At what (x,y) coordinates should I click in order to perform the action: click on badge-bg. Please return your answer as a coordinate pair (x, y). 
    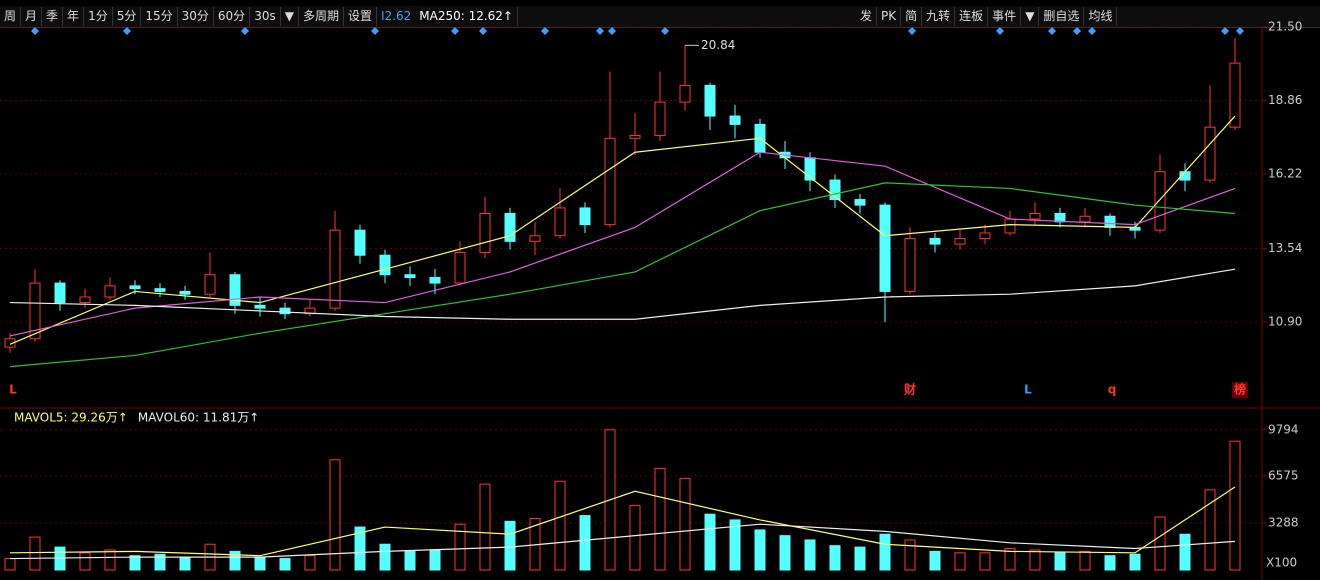
    Looking at the image, I should click on (1240, 390).